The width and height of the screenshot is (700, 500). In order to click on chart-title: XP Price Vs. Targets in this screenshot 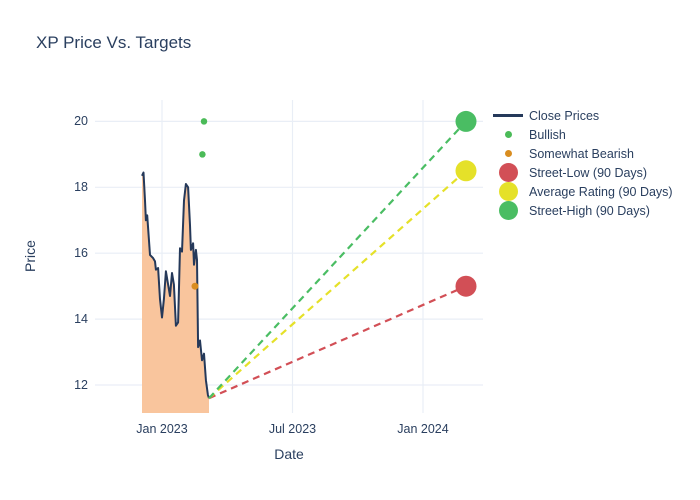, I will do `click(114, 42)`.